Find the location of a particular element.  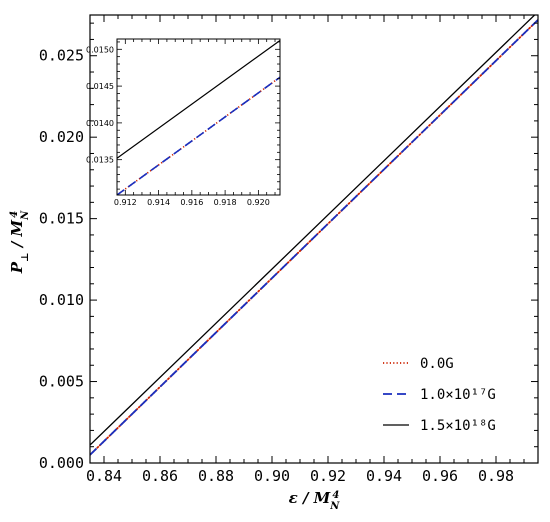

x-tick-label: 0.96 is located at coordinates (440, 476).